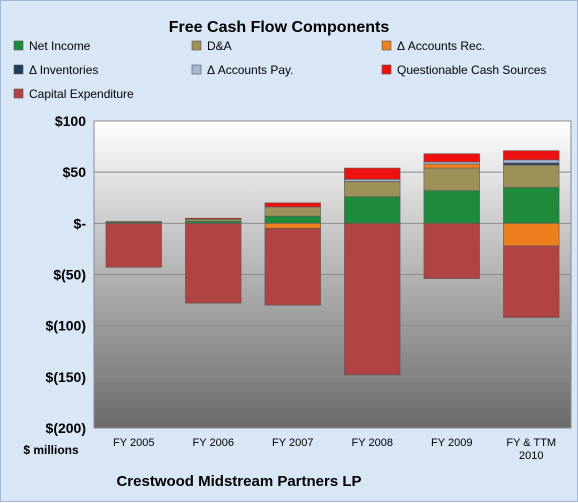 This screenshot has width=578, height=503. I want to click on y-axis-unit-label: $ millions, so click(51, 450).